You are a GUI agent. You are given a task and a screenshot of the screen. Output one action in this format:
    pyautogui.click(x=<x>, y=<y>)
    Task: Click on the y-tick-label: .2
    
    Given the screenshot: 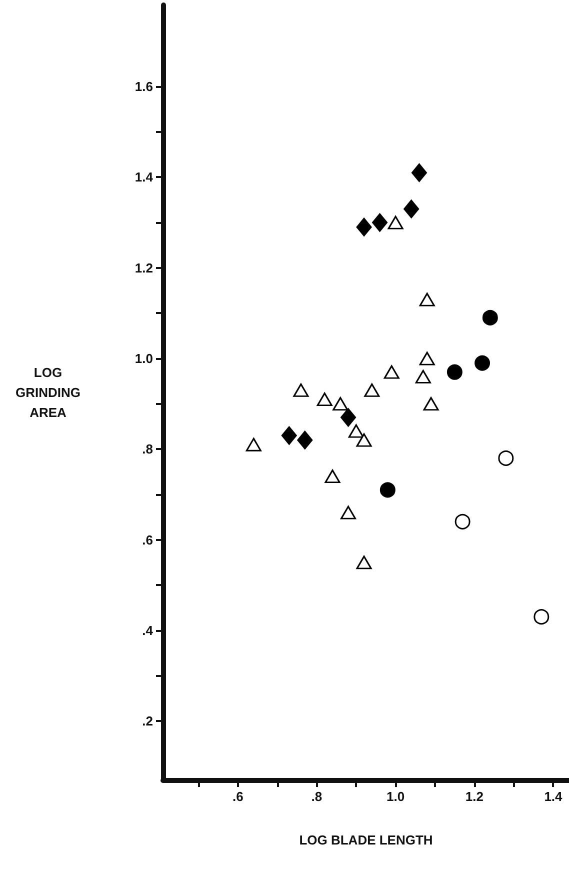 What is the action you would take?
    pyautogui.click(x=147, y=721)
    